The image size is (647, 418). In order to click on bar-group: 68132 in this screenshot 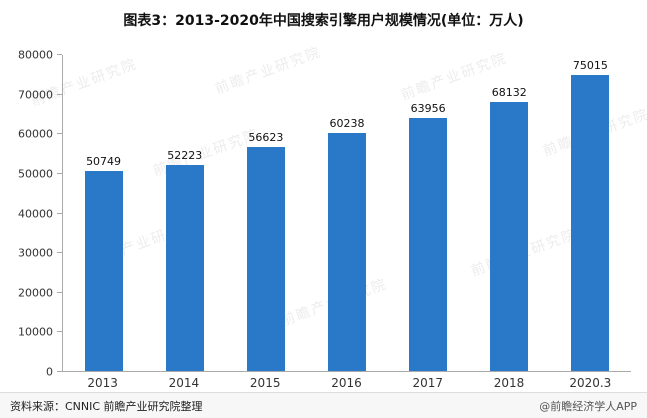, I will do `click(509, 213)`.